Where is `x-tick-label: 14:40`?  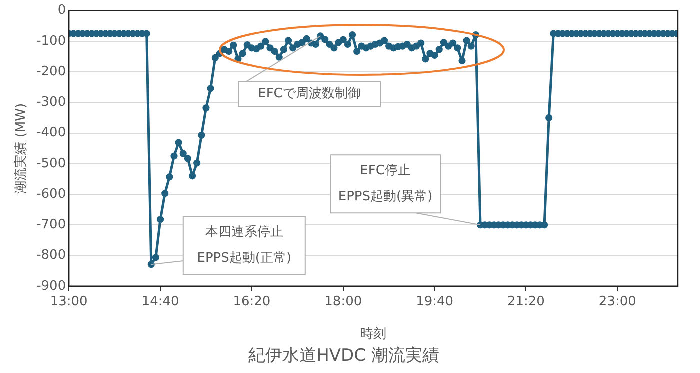
x-tick-label: 14:40 is located at coordinates (161, 302).